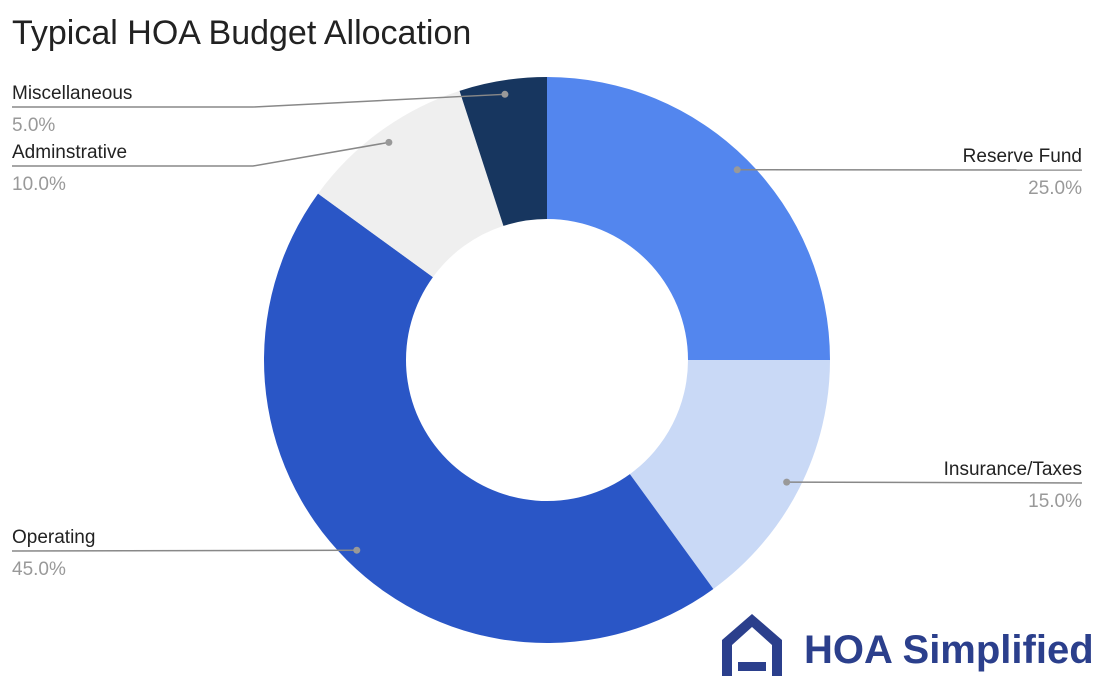 The width and height of the screenshot is (1110, 684). I want to click on value-label: 15.0%, so click(1055, 501).